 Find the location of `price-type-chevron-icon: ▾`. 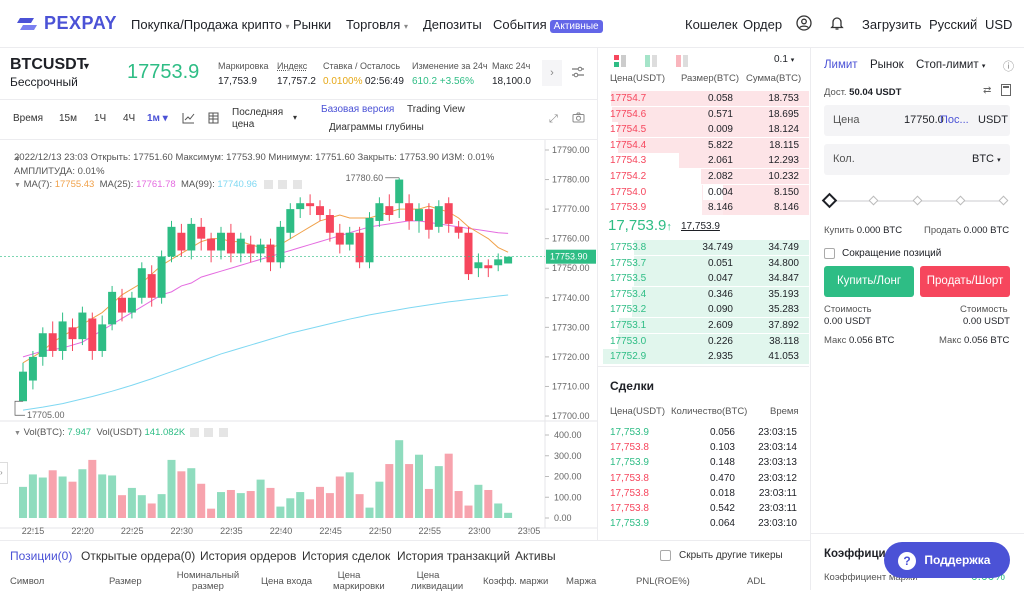

price-type-chevron-icon: ▾ is located at coordinates (295, 117).